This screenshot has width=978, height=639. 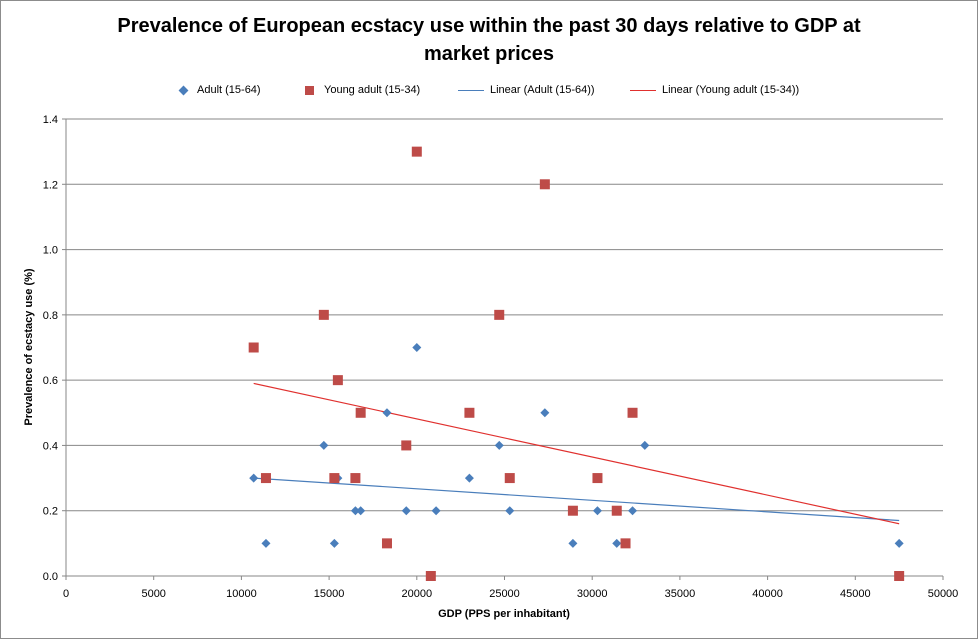 What do you see at coordinates (643, 90) in the screenshot?
I see `red-line-icon` at bounding box center [643, 90].